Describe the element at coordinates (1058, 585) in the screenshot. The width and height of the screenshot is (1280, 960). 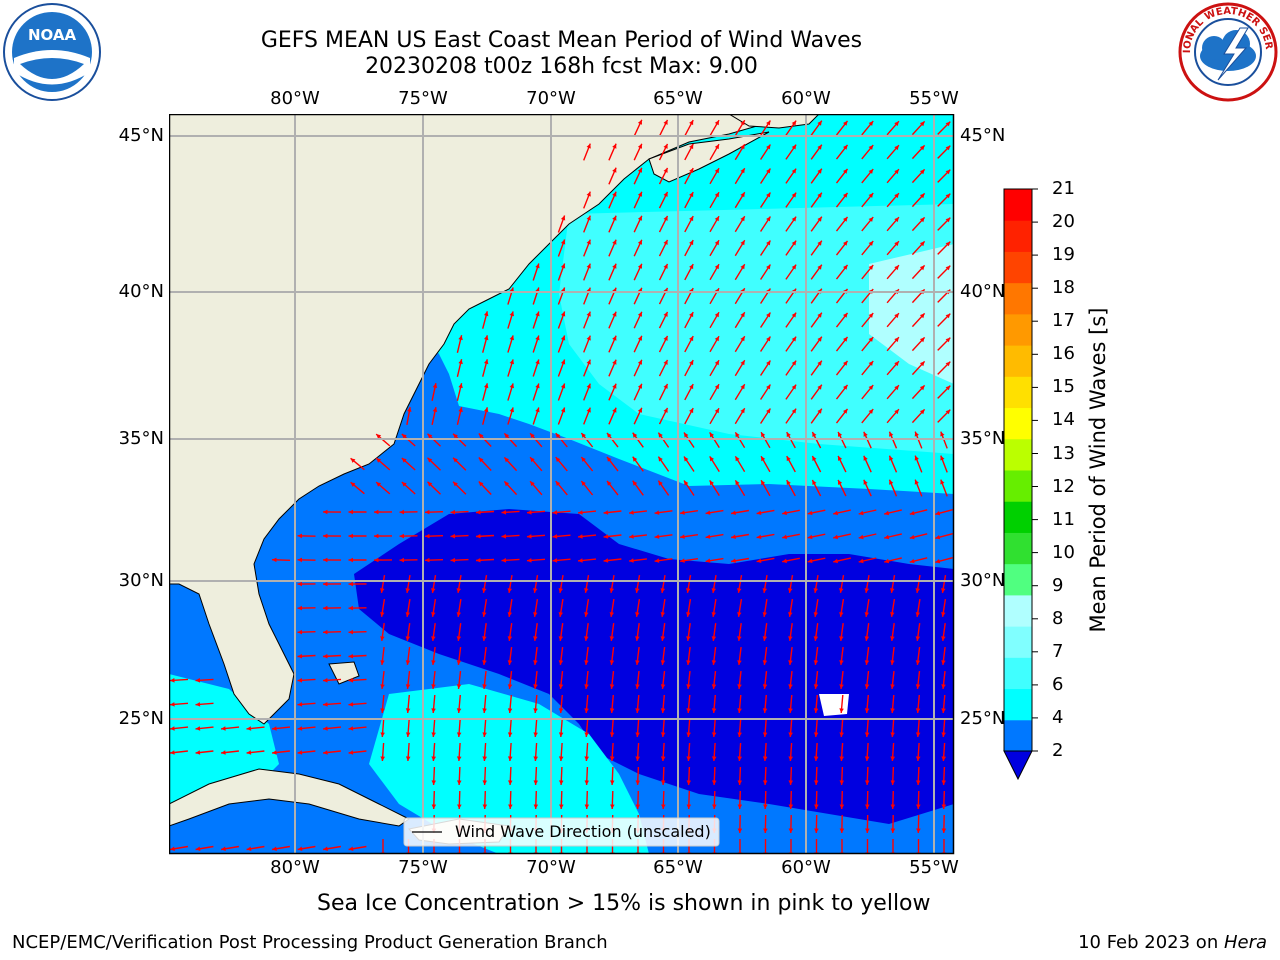
I see `colorbar-tick-label: 9` at that location.